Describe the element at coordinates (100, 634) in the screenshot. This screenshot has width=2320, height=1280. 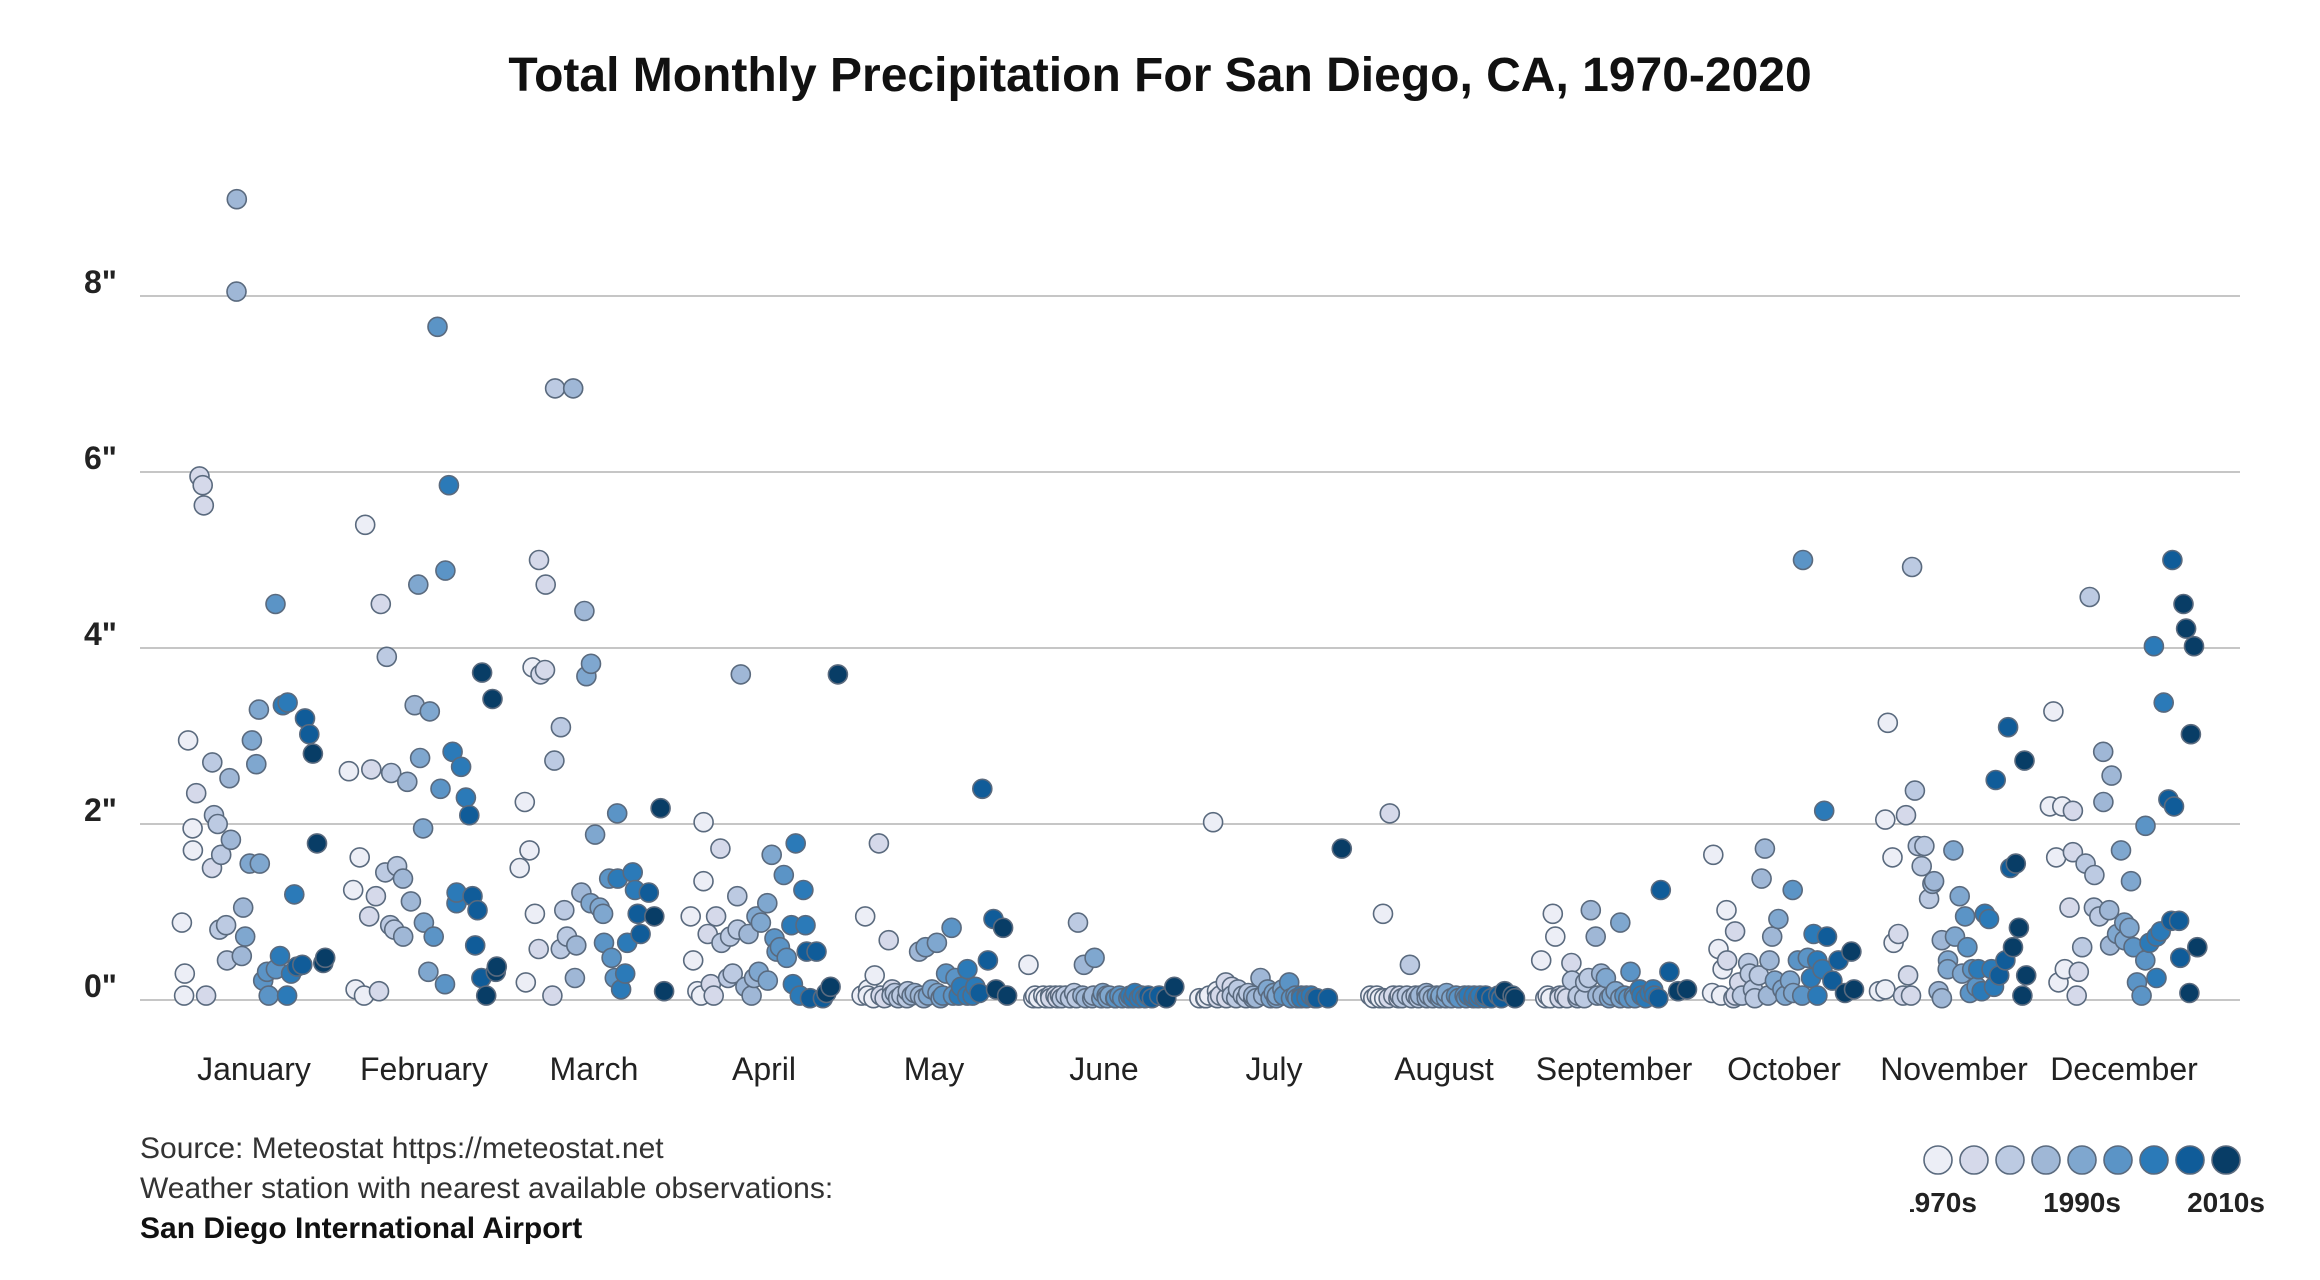
I see `y-axis-ticks: 0" 2" 4" 6" 8"` at that location.